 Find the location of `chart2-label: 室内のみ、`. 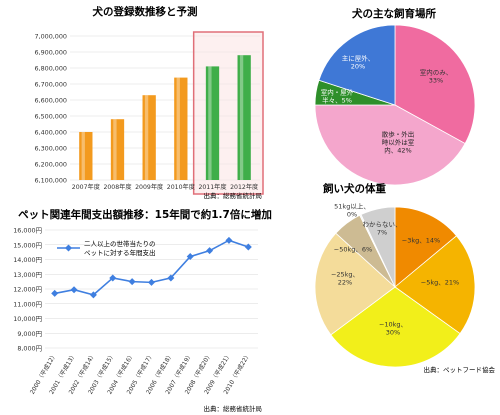

chart2-label: 室内のみ、 is located at coordinates (436, 72).